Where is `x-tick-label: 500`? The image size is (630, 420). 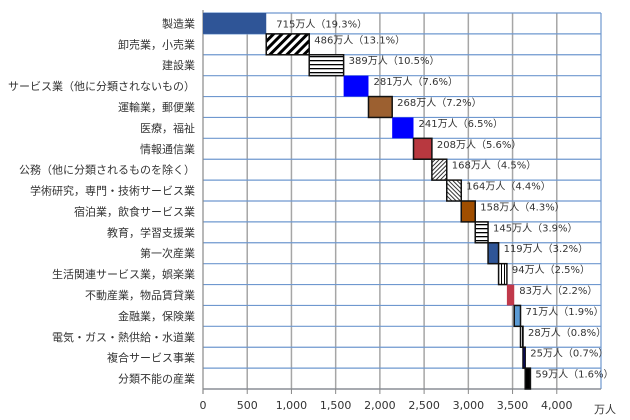 x-tick-label: 500 is located at coordinates (247, 405).